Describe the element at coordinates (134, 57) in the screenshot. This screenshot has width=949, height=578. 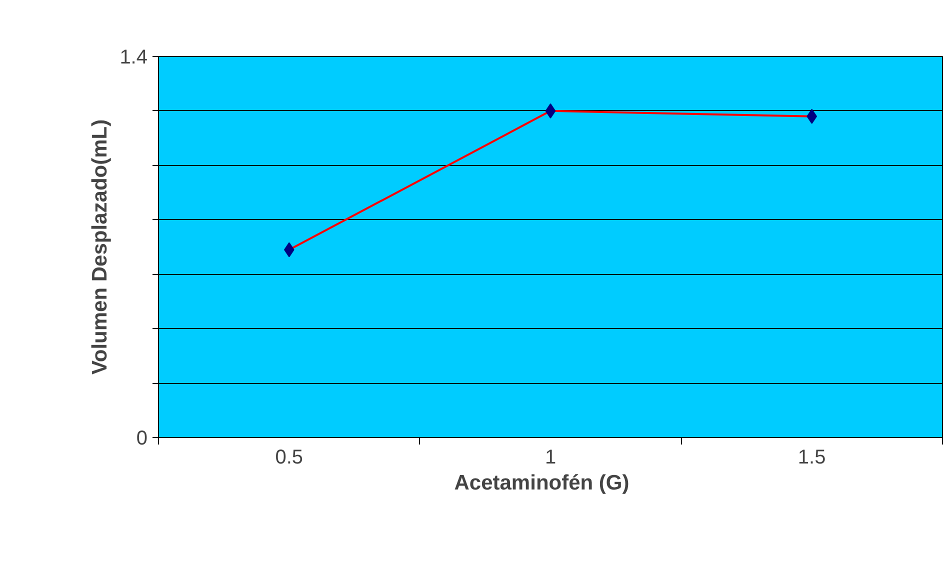
I see `y-tick-label: 1.4` at that location.